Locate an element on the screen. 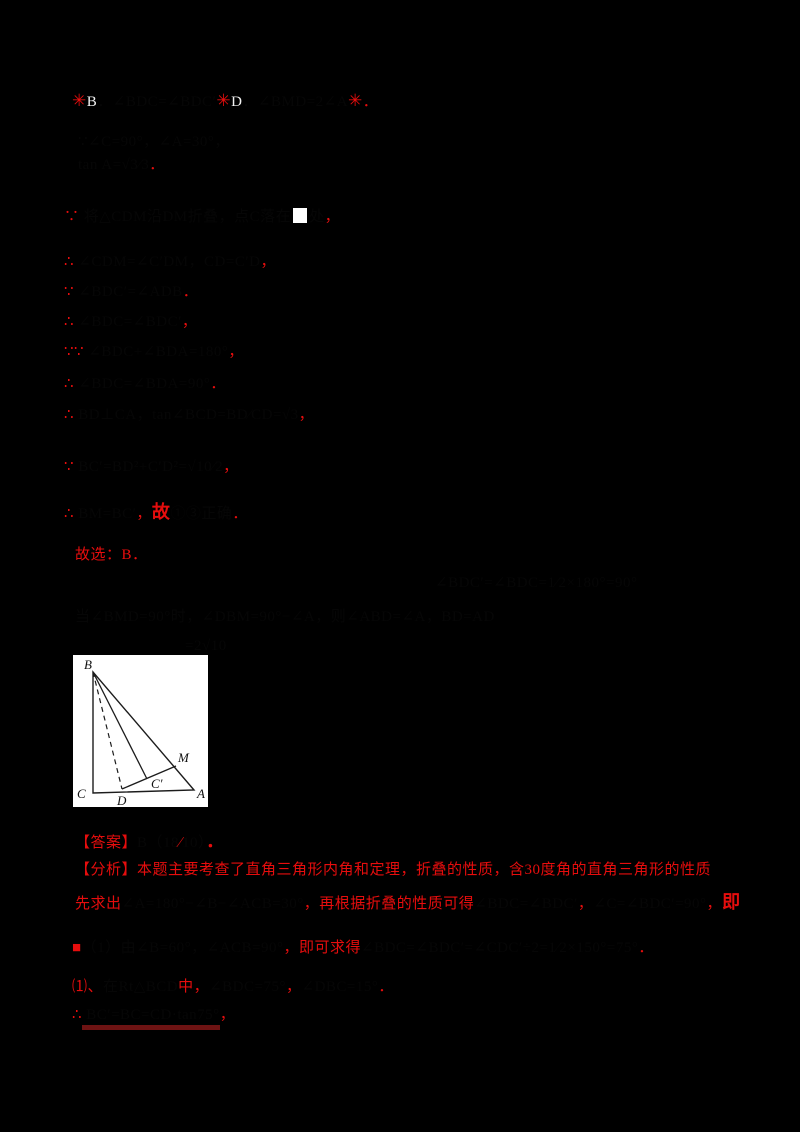 The image size is (800, 1132). proof-step-5: ∵∵ ∠BDC+∠BDA=180°， is located at coordinates (154, 350).